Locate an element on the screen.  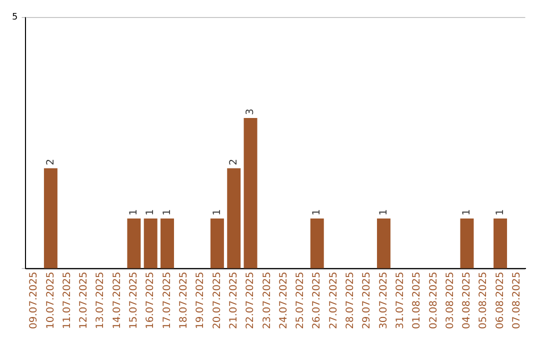
x-tick-label: 03.08.2025 is located at coordinates (450, 301).